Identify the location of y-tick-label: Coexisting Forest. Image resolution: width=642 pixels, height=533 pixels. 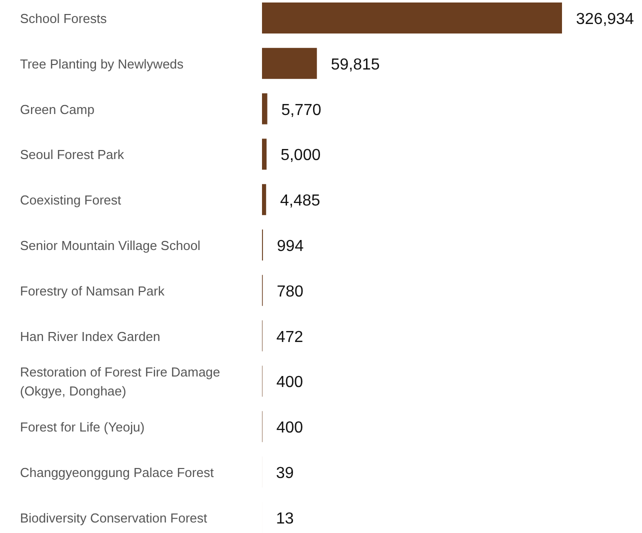
(71, 200).